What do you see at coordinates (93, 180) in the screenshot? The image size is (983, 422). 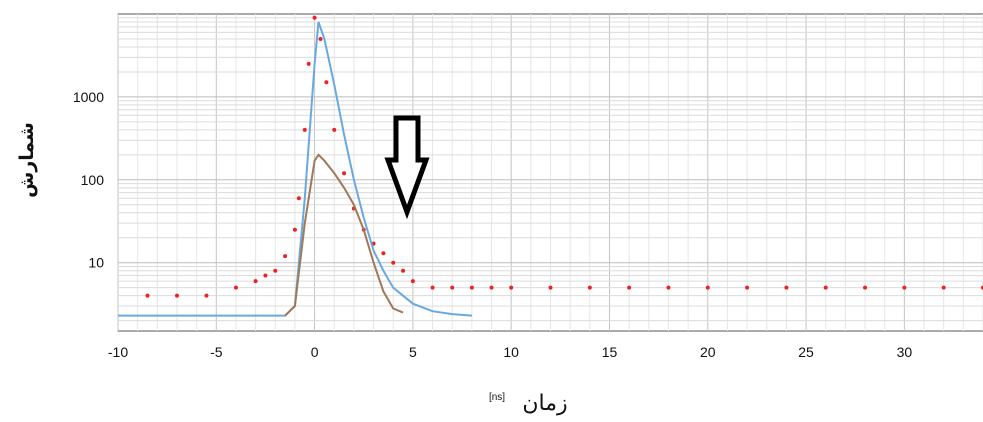 I see `y-tick-label: 100` at bounding box center [93, 180].